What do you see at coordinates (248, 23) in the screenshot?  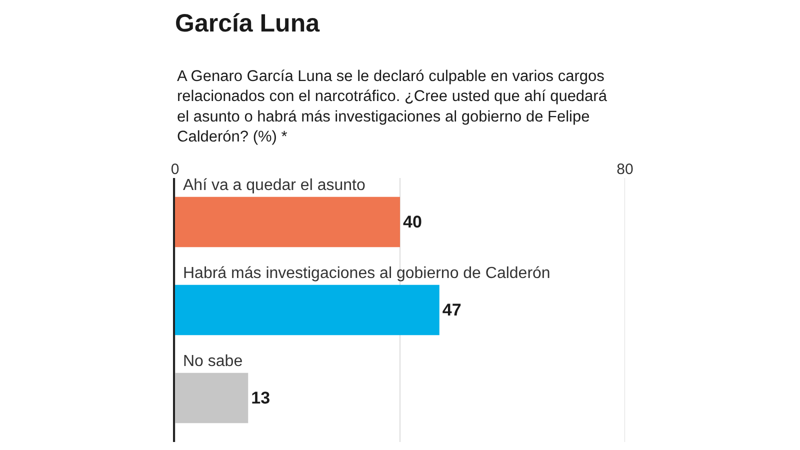 I see `chart-title: García Luna` at bounding box center [248, 23].